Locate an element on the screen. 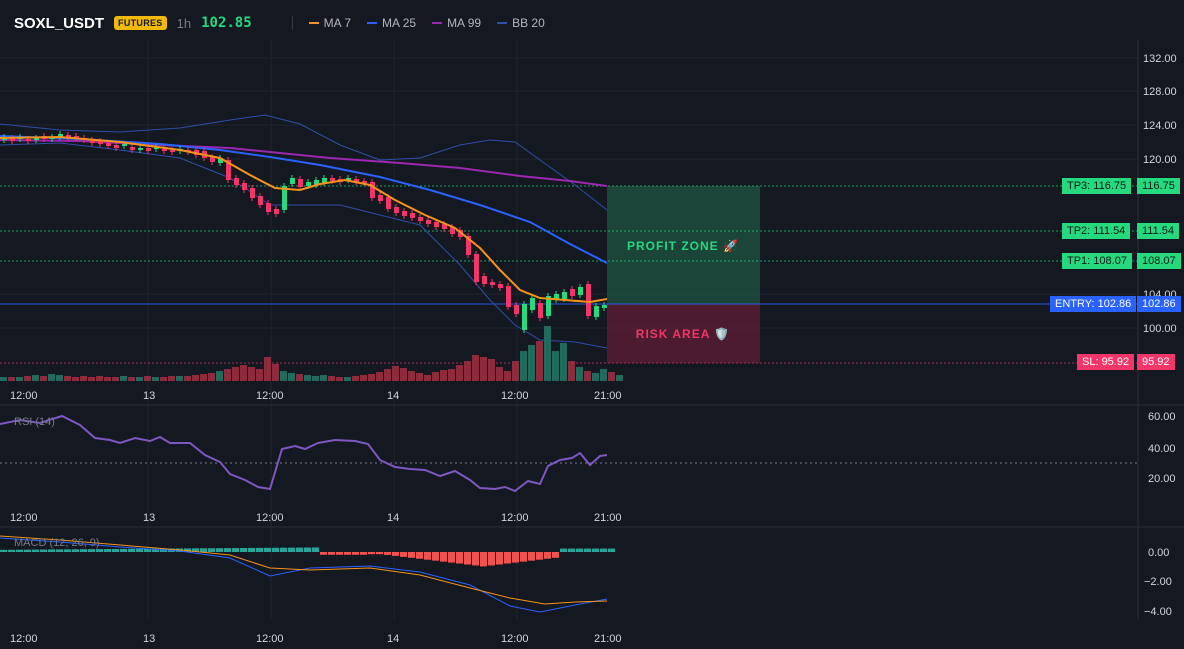 The width and height of the screenshot is (1184, 649). legend-ma99-label: MA 99 is located at coordinates (464, 23).